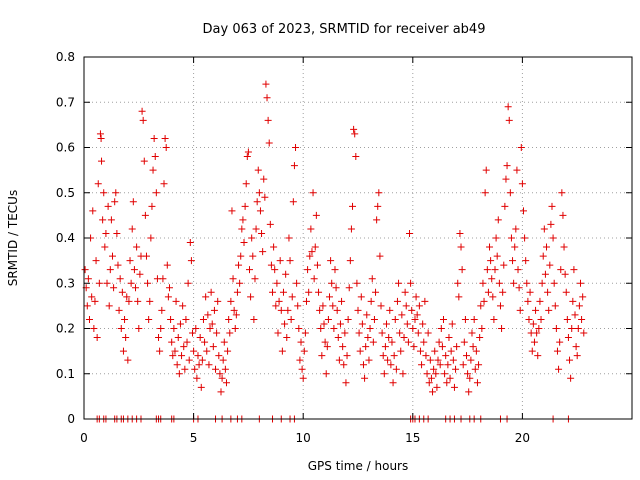  I want to click on x-tick-label: 10, so click(303, 438).